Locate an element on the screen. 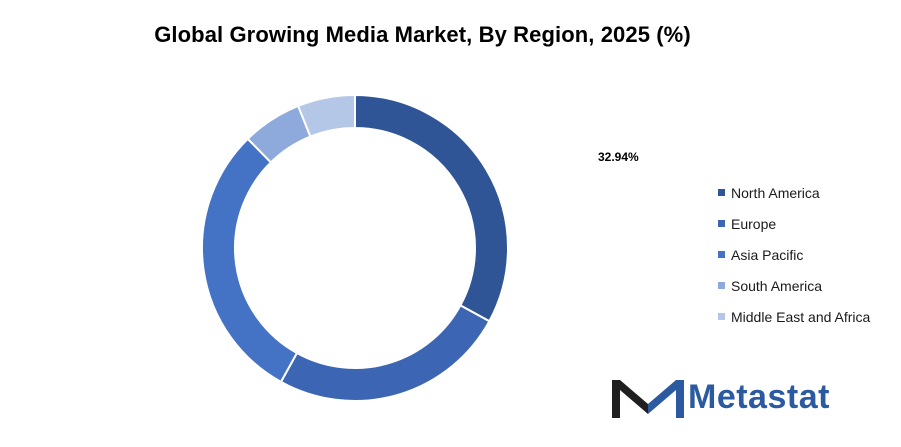 The image size is (901, 447). data-label-north-america: 32.94% is located at coordinates (618, 157).